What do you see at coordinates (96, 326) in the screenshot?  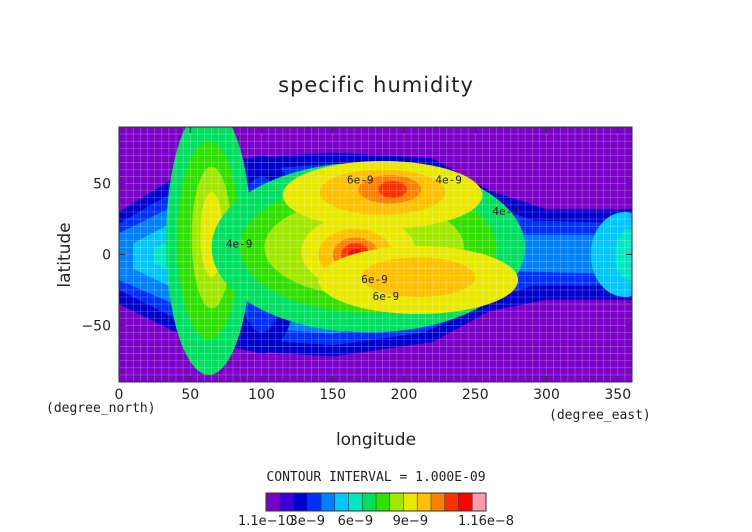 I see `y-tick-label: −50` at bounding box center [96, 326].